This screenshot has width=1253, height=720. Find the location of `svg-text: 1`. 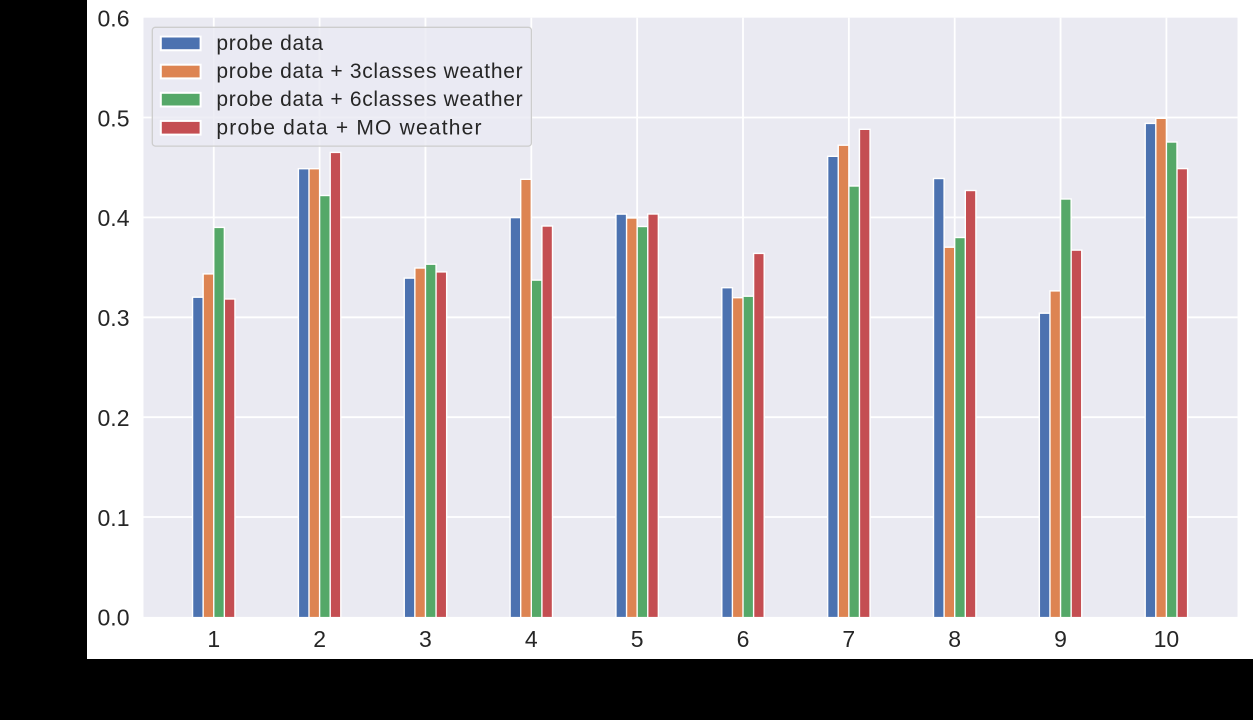

svg-text: 1 is located at coordinates (213, 639).